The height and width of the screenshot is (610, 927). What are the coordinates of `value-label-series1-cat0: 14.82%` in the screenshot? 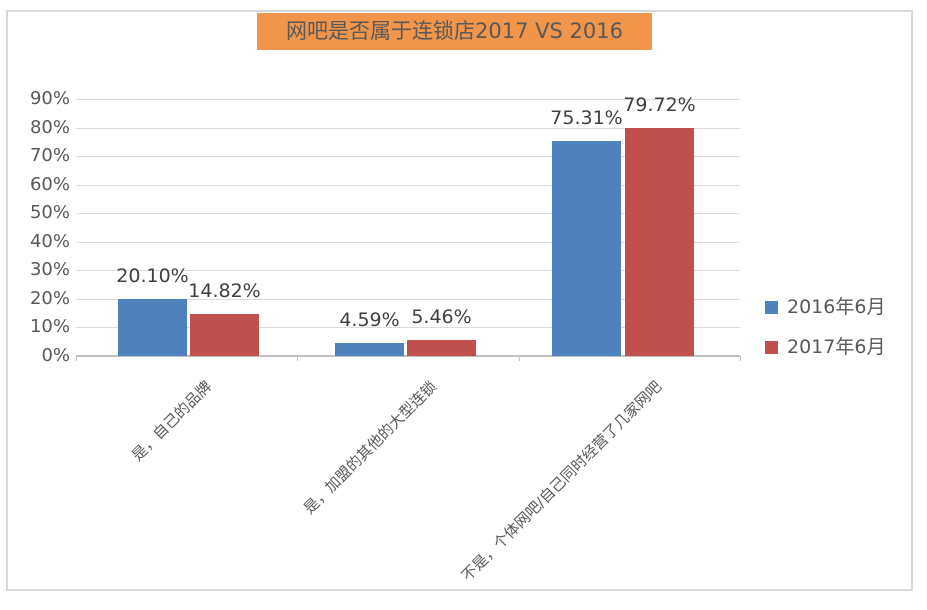 It's located at (224, 290).